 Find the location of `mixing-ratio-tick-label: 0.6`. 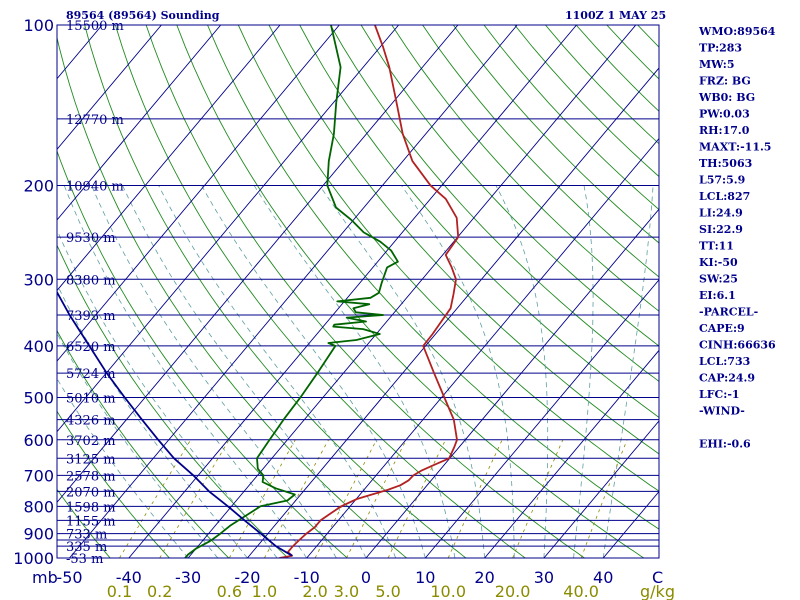

mixing-ratio-tick-label: 0.6 is located at coordinates (229, 591).